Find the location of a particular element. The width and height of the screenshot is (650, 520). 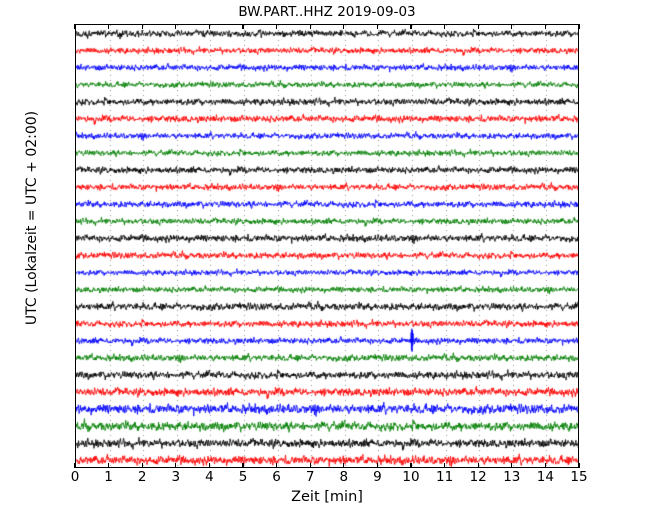

x-tick-label-11: 11 is located at coordinates (445, 477).